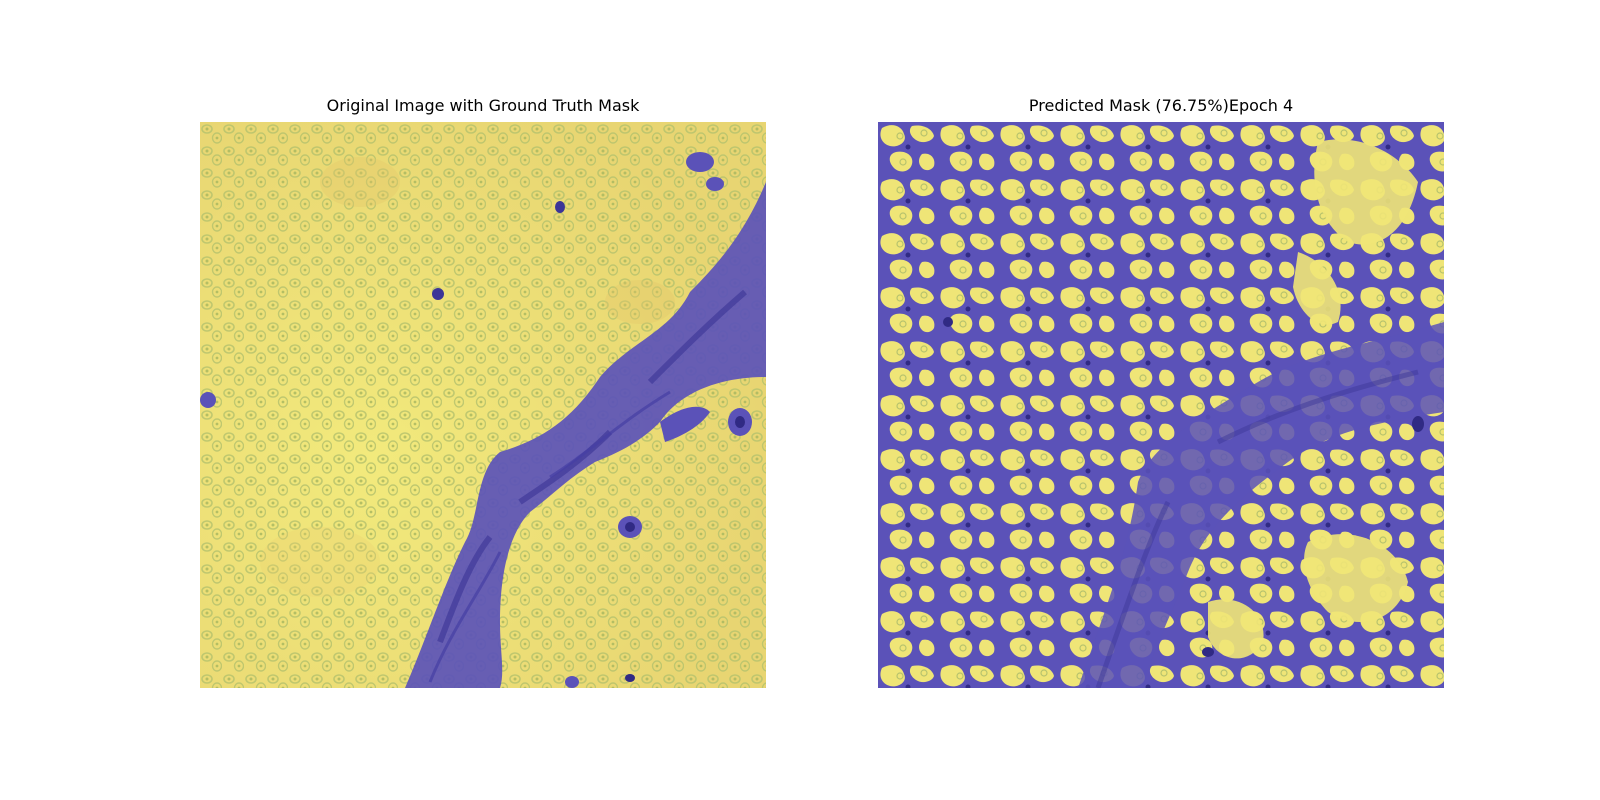 Image resolution: width=1600 pixels, height=800 pixels. What do you see at coordinates (1261, 505) in the screenshot?
I see `predicted-stroma-band` at bounding box center [1261, 505].